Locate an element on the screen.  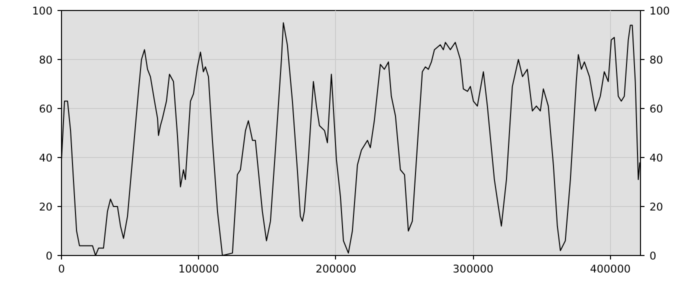
y2-tick-label: 20 is located at coordinates (657, 207).